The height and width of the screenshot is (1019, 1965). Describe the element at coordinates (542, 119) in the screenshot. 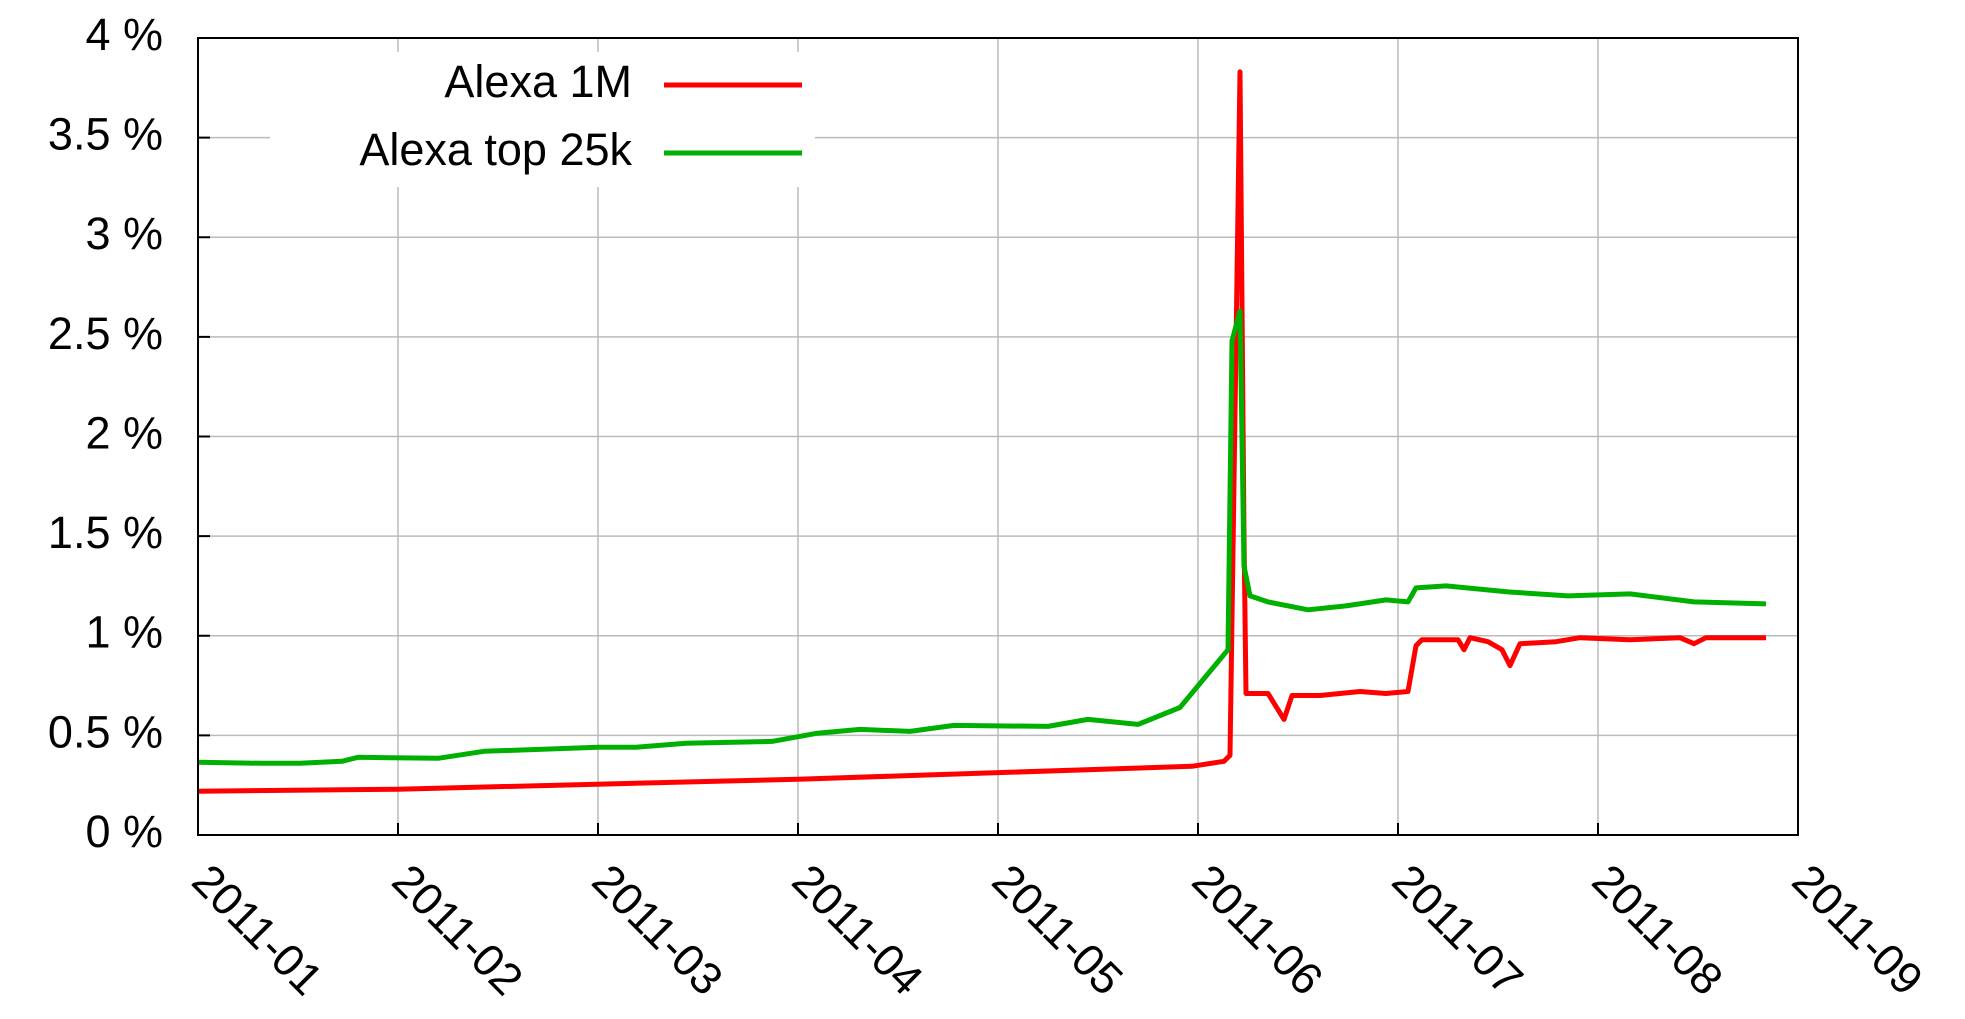

I see `legend-box` at that location.